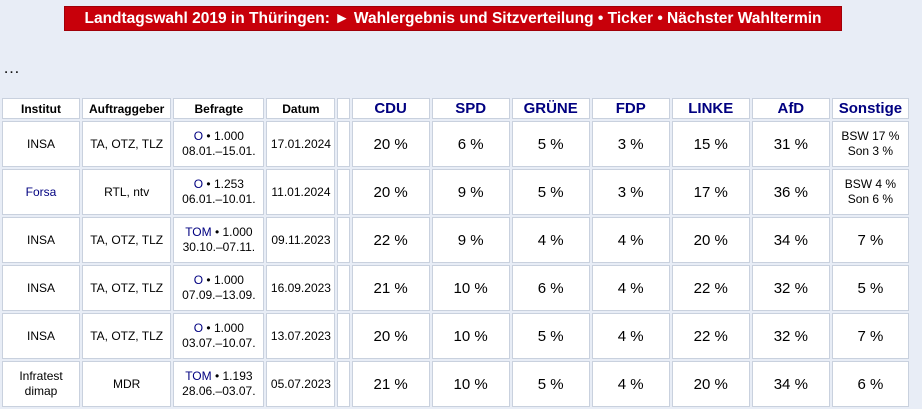 The image size is (922, 409). What do you see at coordinates (870, 151) in the screenshot?
I see `sonstige-line: Son 3 %` at bounding box center [870, 151].